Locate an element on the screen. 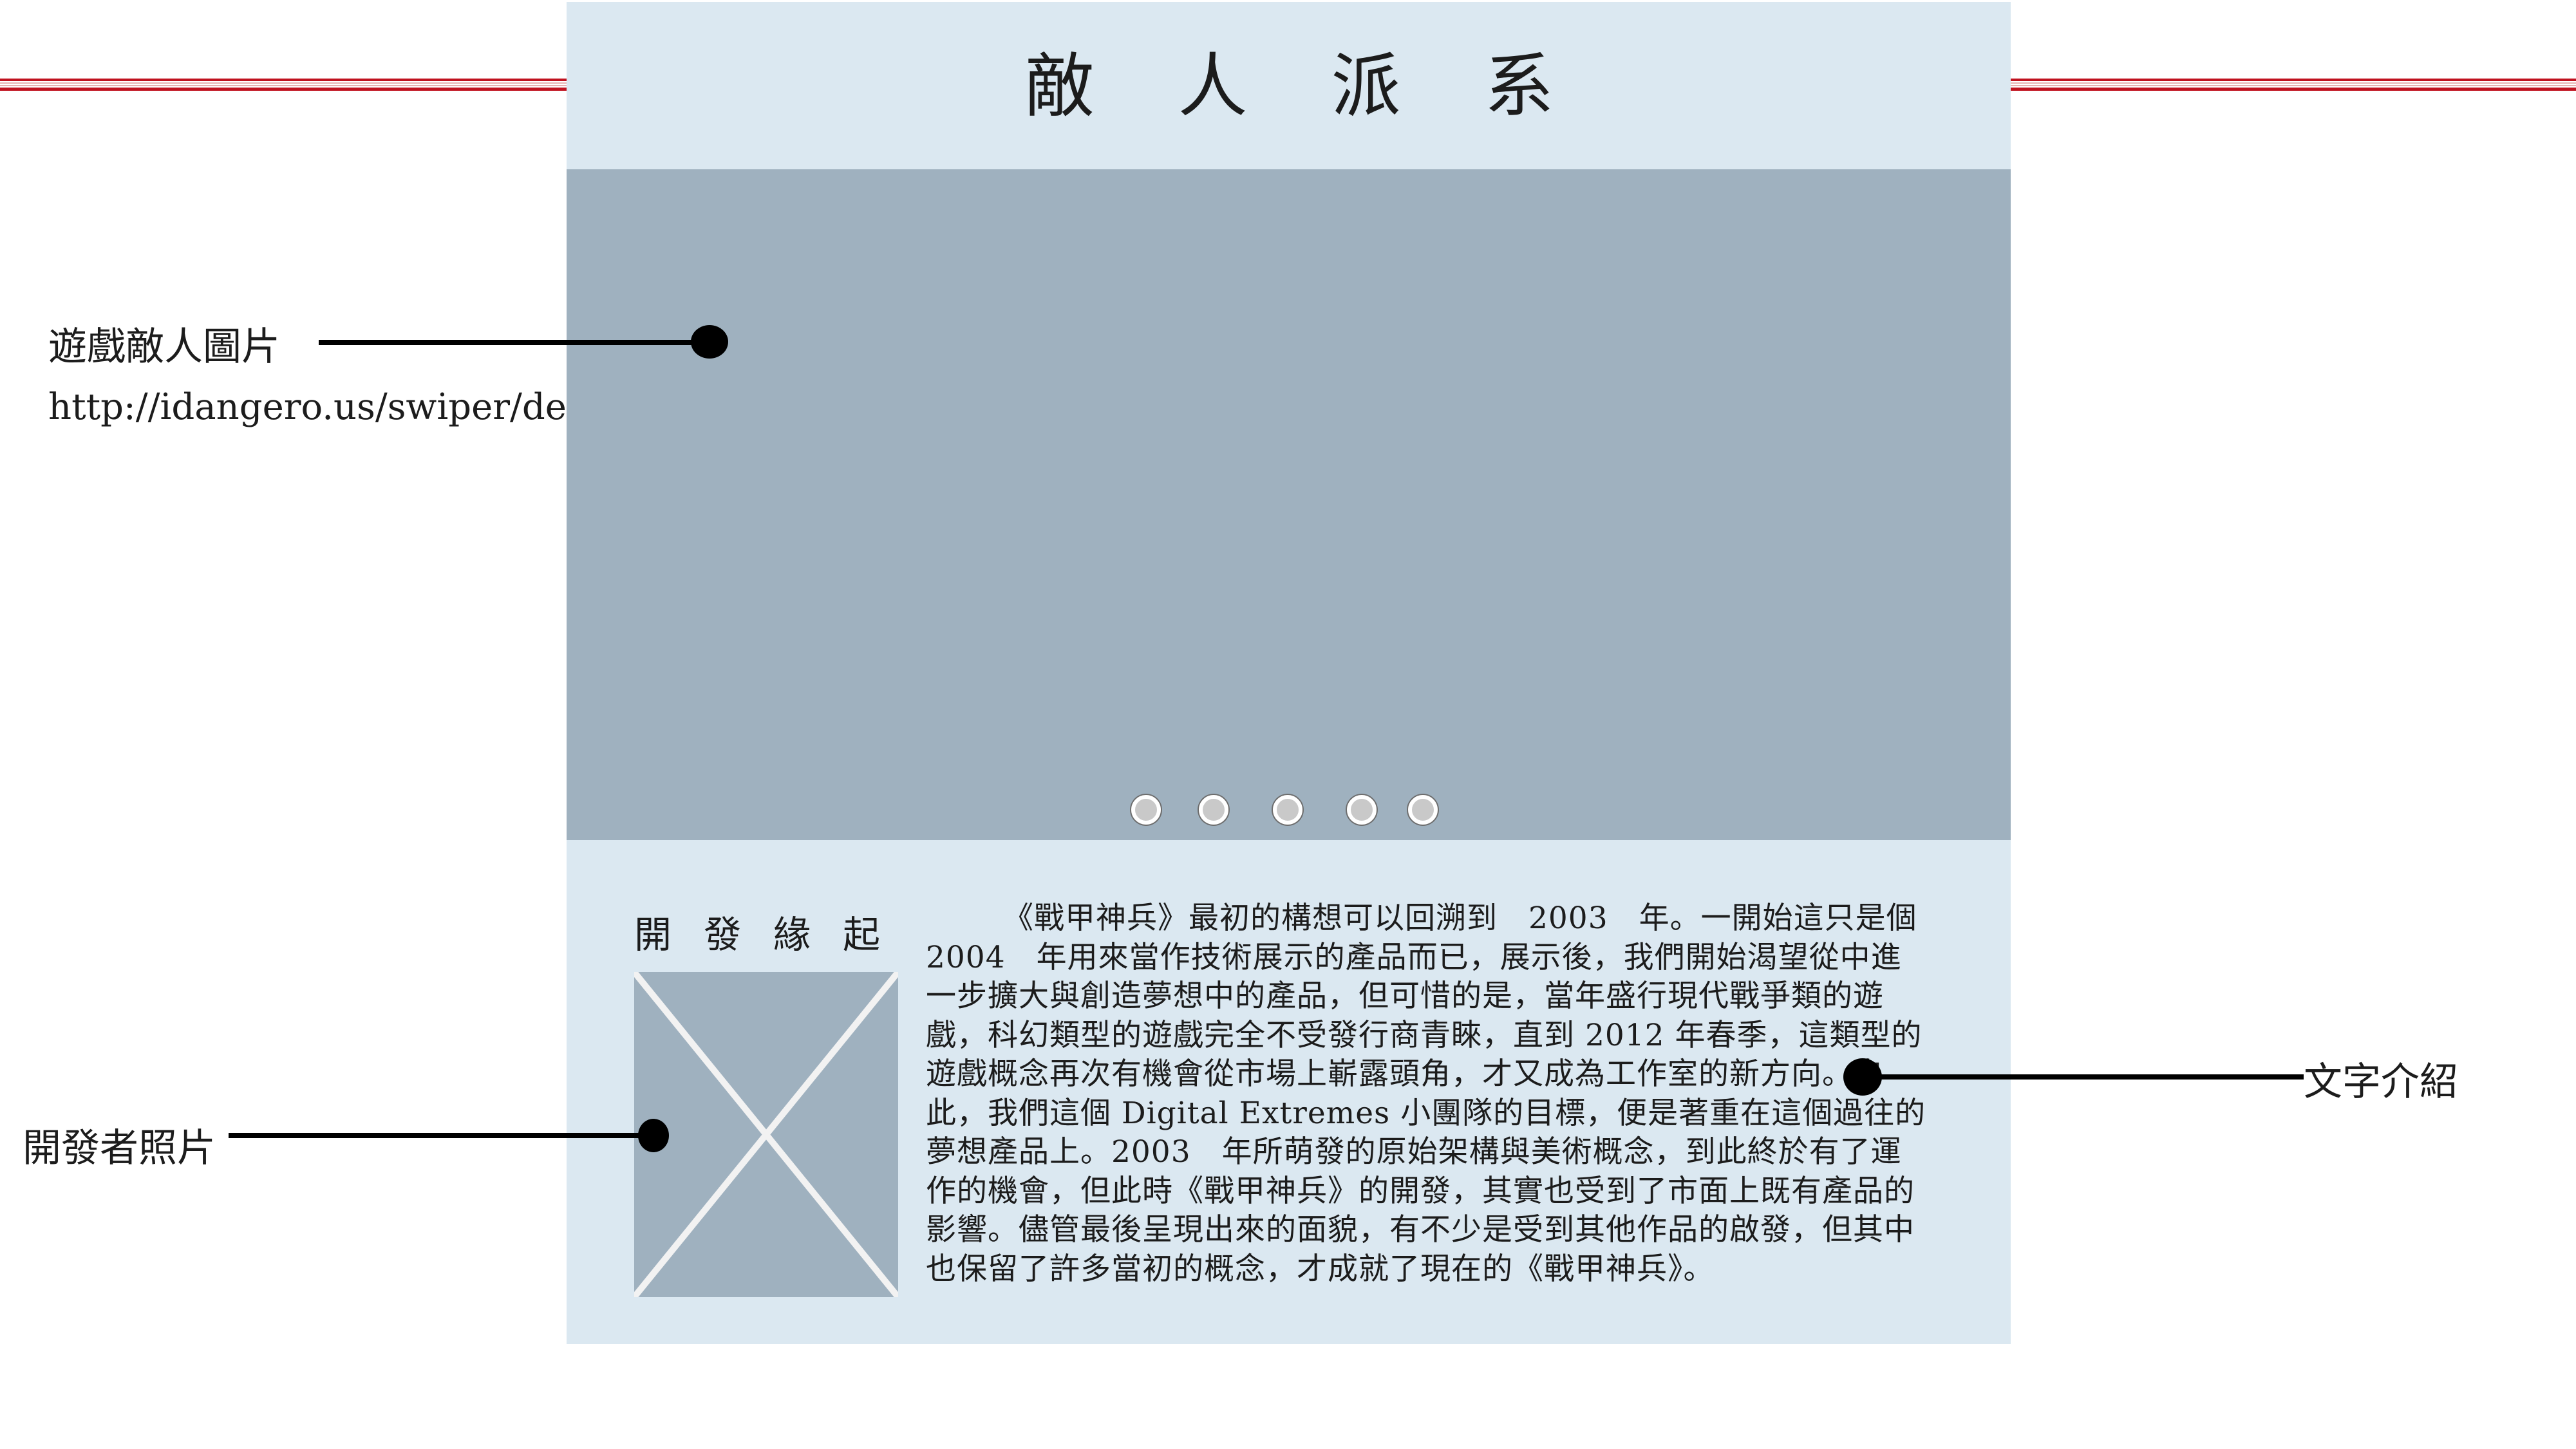  image-placeholder-icon is located at coordinates (766, 1134).